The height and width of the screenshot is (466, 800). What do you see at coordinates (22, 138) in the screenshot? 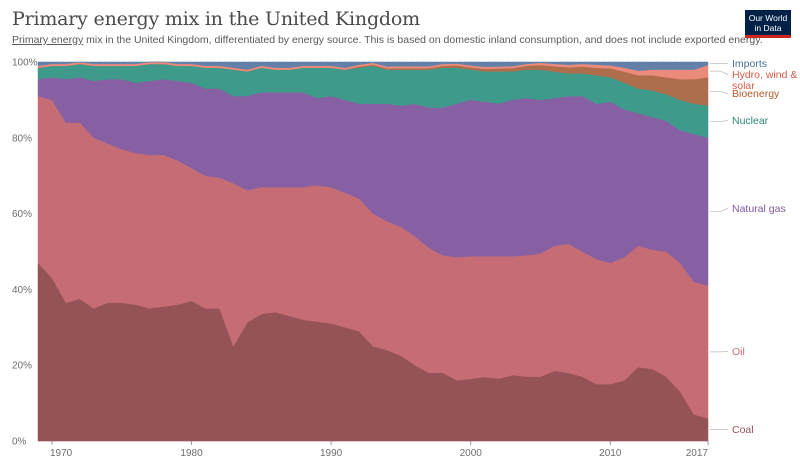
I see `y-tick-label: 80%` at bounding box center [22, 138].